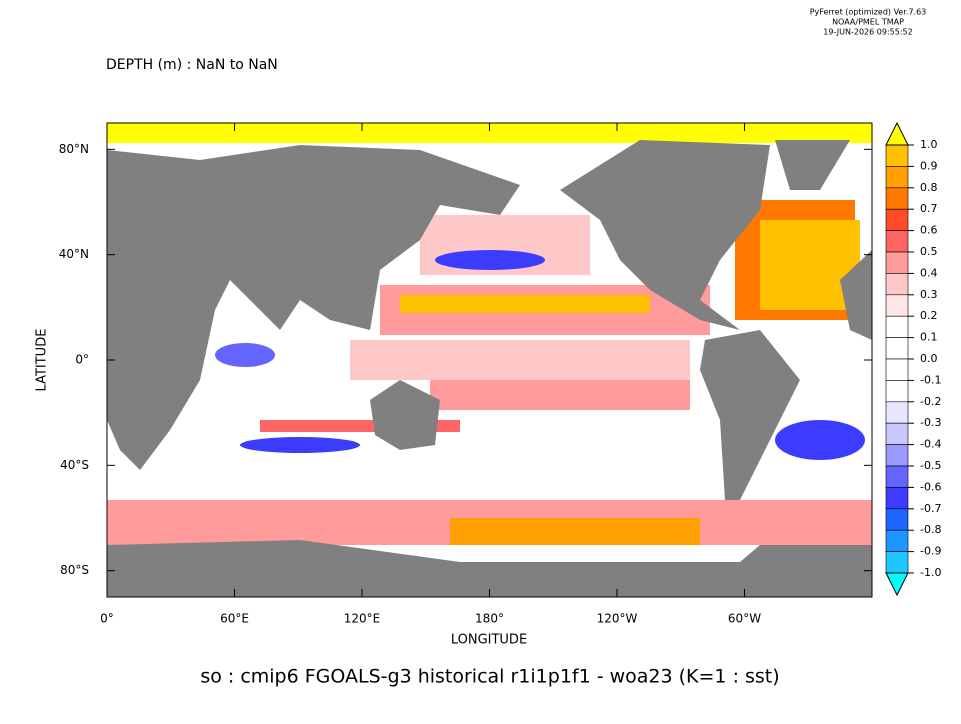  Describe the element at coordinates (82, 360) in the screenshot. I see `y-tick-label: 0°` at that location.